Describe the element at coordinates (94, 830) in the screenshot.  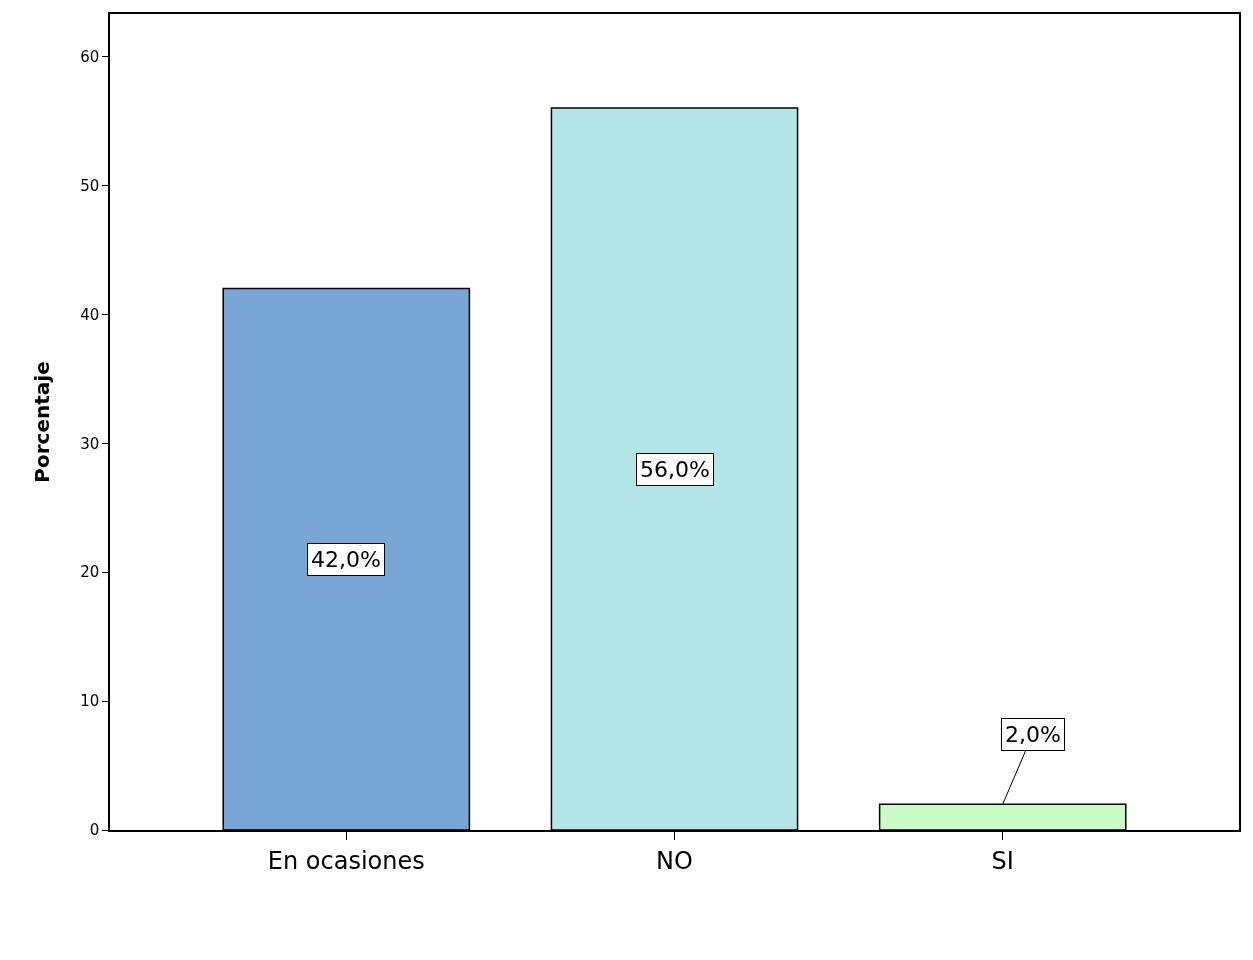
I see `y-tick-label: 0` at that location.